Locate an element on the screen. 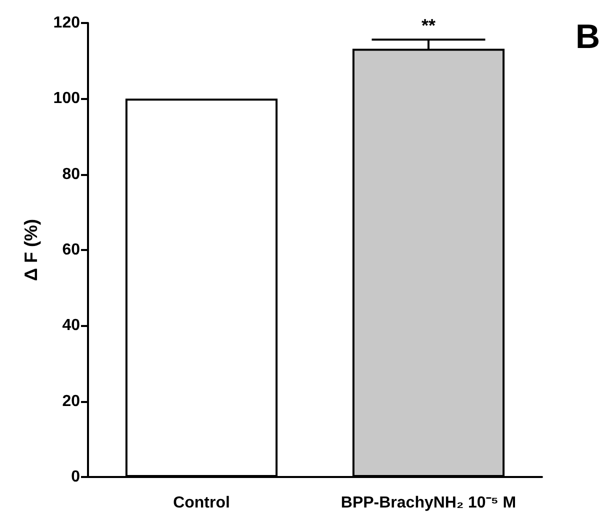  text: B is located at coordinates (587, 37).